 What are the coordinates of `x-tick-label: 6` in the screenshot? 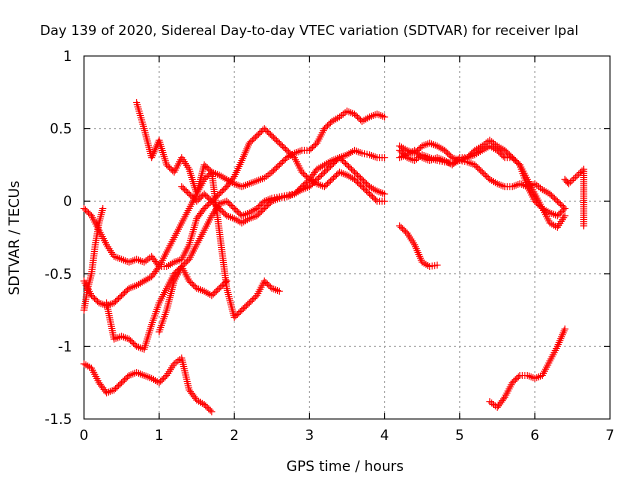 It's located at (534, 436).